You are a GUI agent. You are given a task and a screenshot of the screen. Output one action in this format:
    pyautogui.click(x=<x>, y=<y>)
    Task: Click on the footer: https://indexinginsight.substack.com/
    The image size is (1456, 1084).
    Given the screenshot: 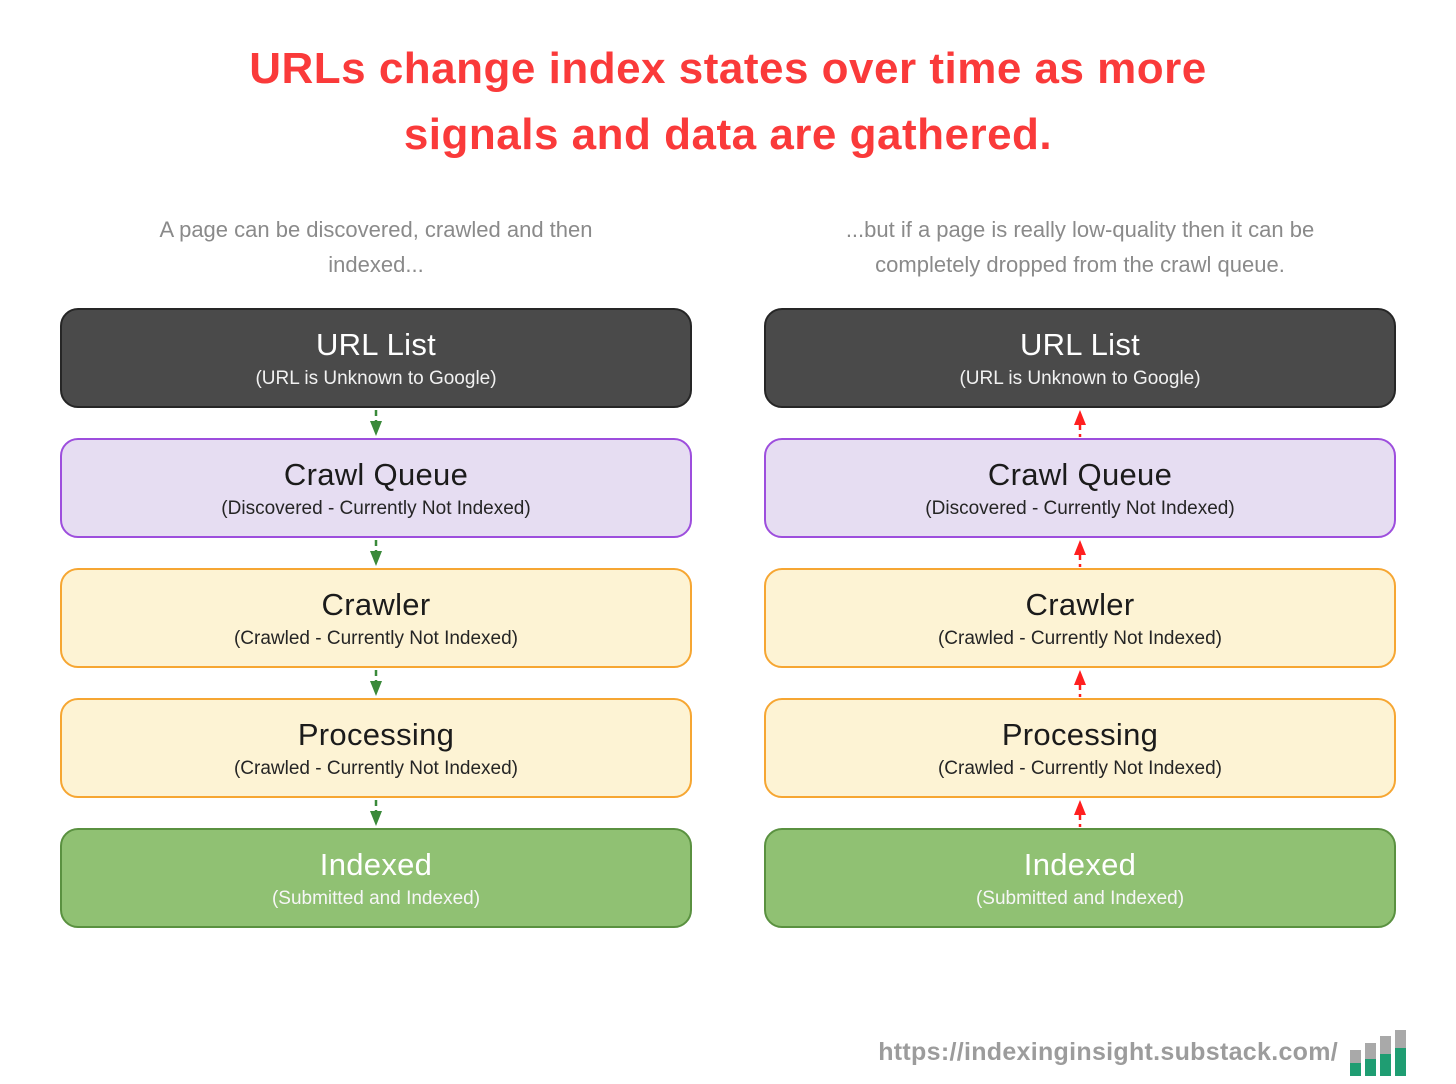 What is the action you would take?
    pyautogui.click(x=1143, y=1052)
    